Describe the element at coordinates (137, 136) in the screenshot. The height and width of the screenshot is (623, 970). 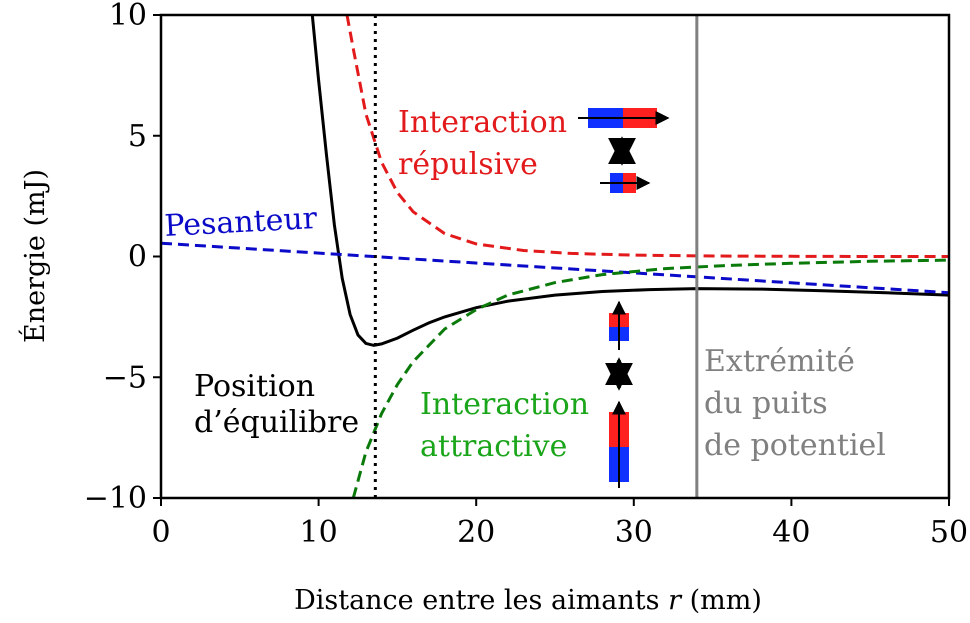
I see `y-tick-label: 5` at that location.